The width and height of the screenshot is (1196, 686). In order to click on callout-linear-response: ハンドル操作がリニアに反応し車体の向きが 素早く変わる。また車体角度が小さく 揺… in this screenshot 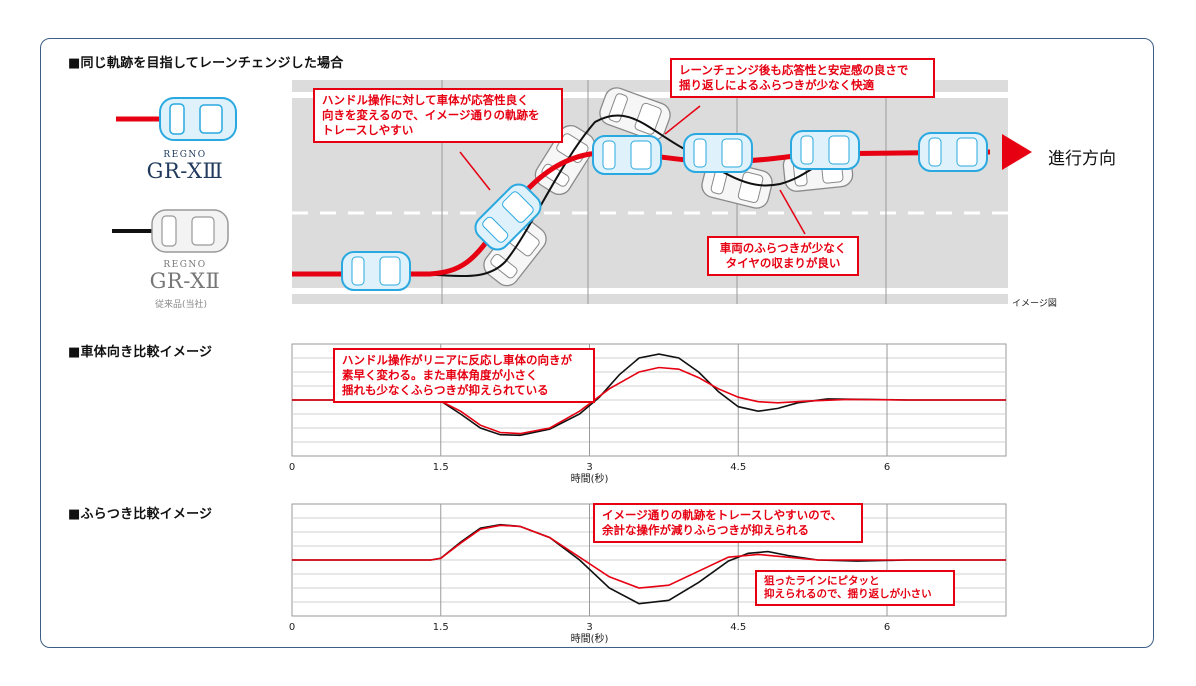, I will do `click(464, 375)`.